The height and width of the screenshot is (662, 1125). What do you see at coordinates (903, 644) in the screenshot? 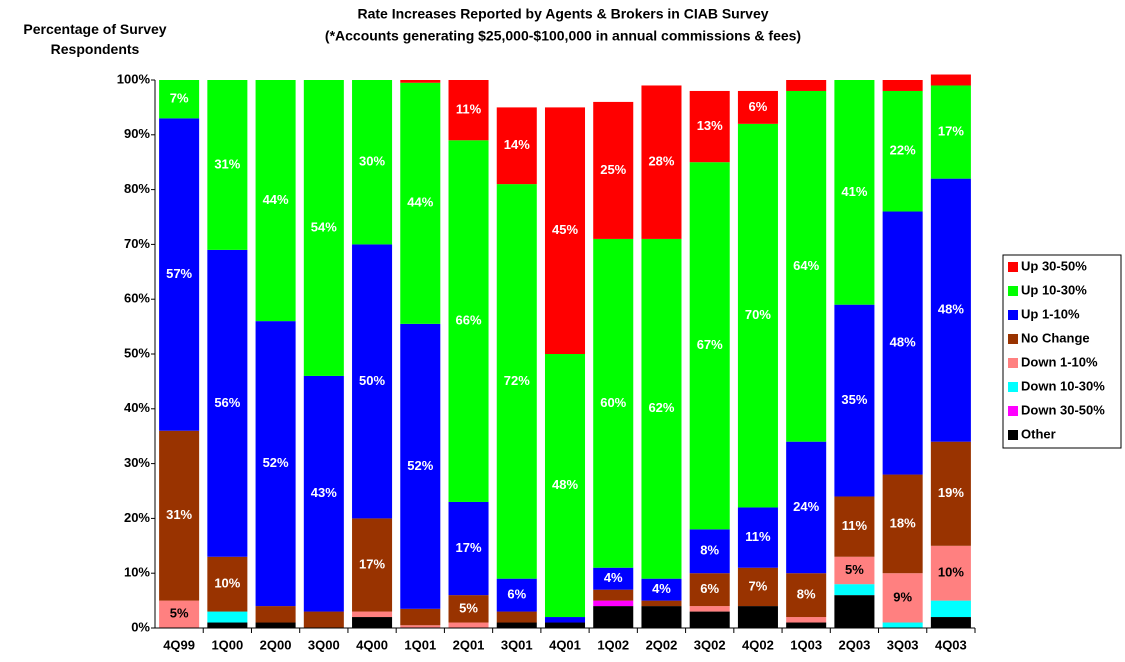
I see `x-tick-label: 3Q03` at bounding box center [903, 644].